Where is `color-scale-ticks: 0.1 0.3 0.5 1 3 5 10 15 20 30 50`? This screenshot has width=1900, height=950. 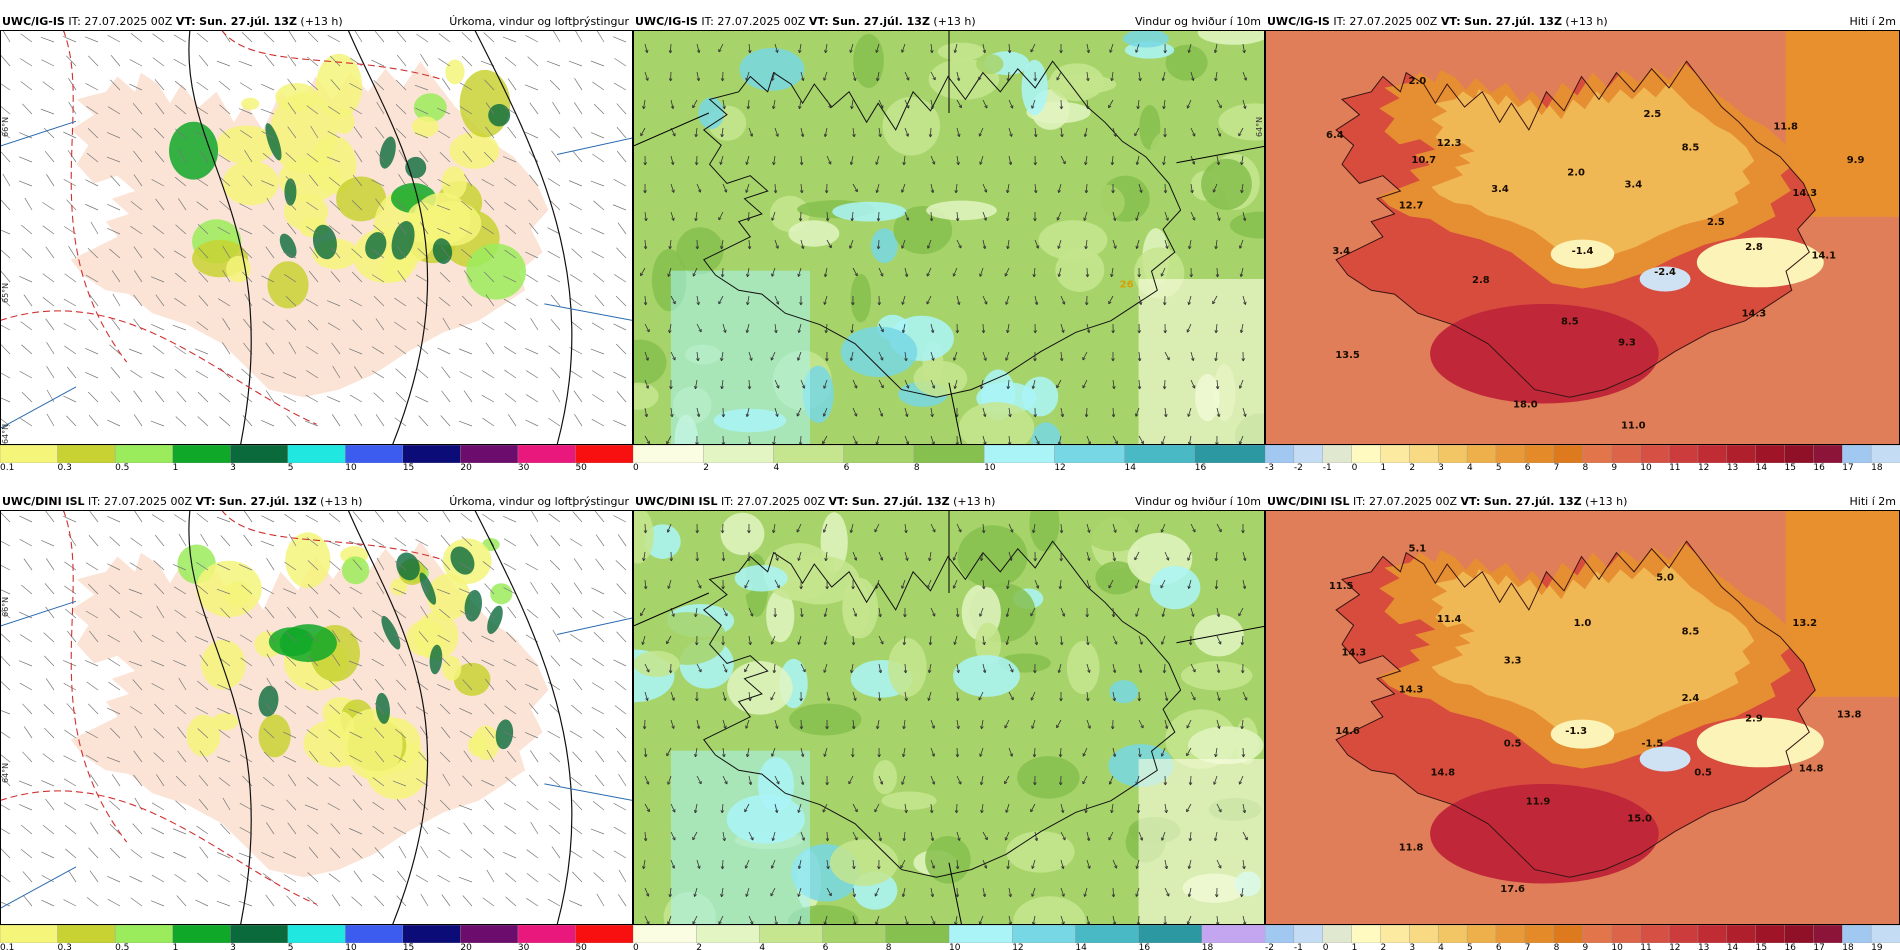
color-scale-ticks: 0.1 0.3 0.5 1 3 5 10 15 20 30 50 is located at coordinates (316, 467).